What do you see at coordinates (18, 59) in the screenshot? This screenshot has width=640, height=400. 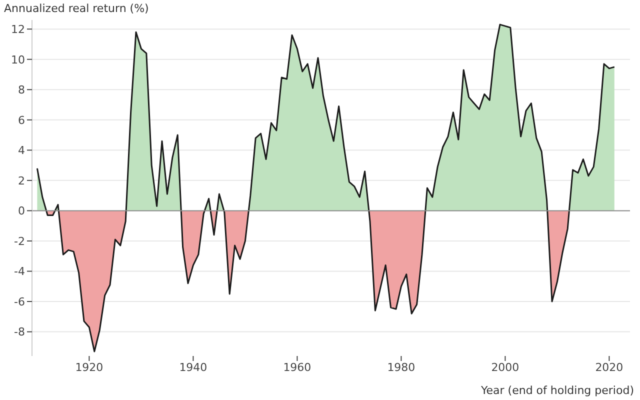 I see `y-tick-label: 10` at bounding box center [18, 59].